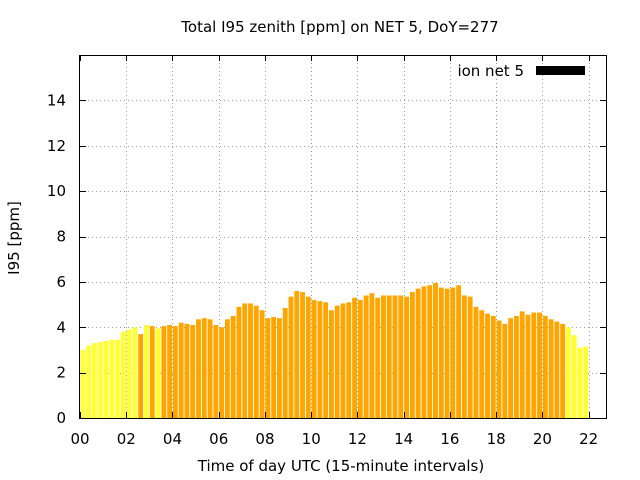  What do you see at coordinates (61, 237) in the screenshot?
I see `y-tick-label: 8` at bounding box center [61, 237].